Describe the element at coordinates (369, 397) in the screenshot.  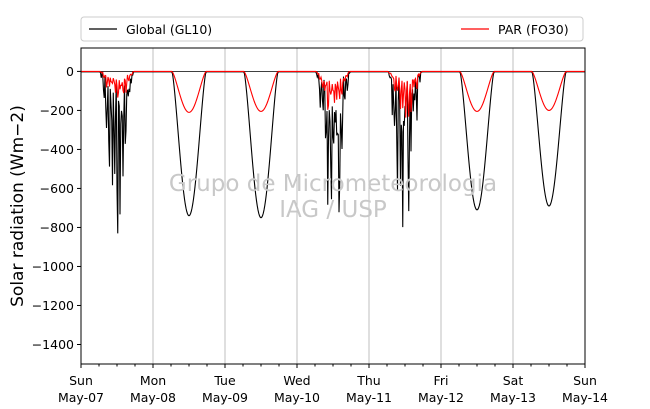
I see `x-tick-label-date: May-11` at that location.